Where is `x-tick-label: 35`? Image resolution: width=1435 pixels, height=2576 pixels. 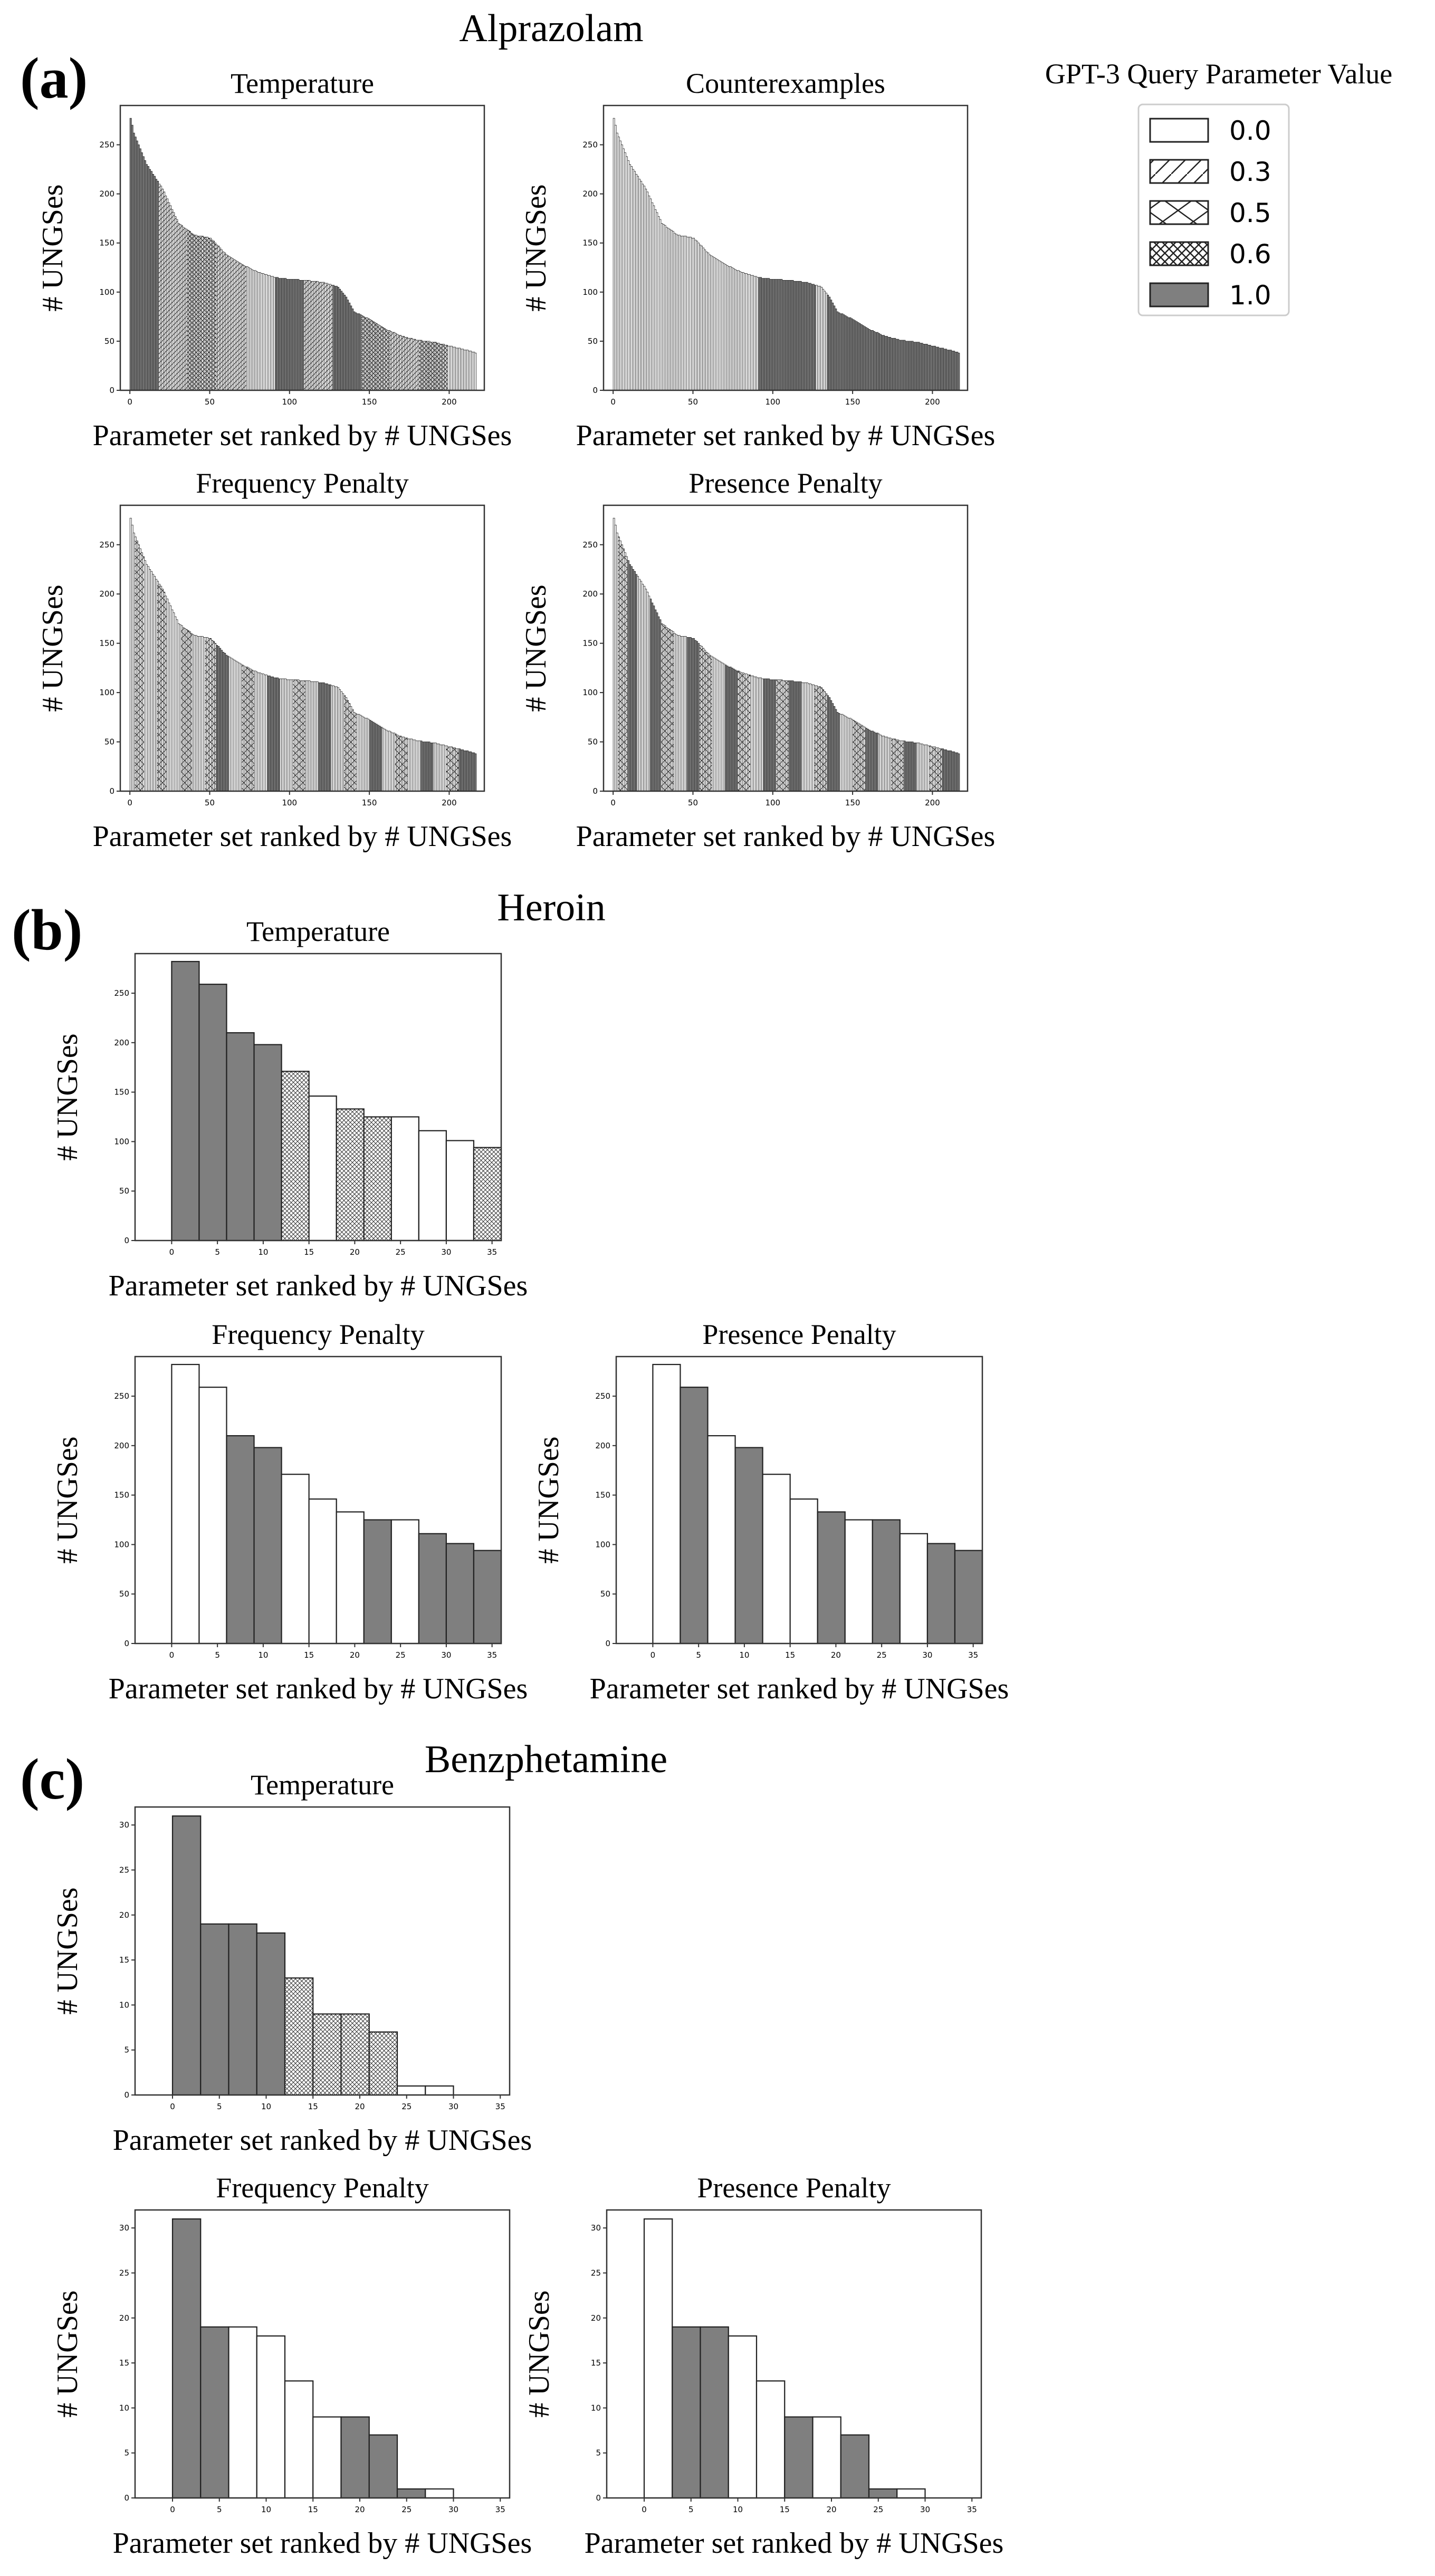
x-tick-label: 35 is located at coordinates (492, 1655).